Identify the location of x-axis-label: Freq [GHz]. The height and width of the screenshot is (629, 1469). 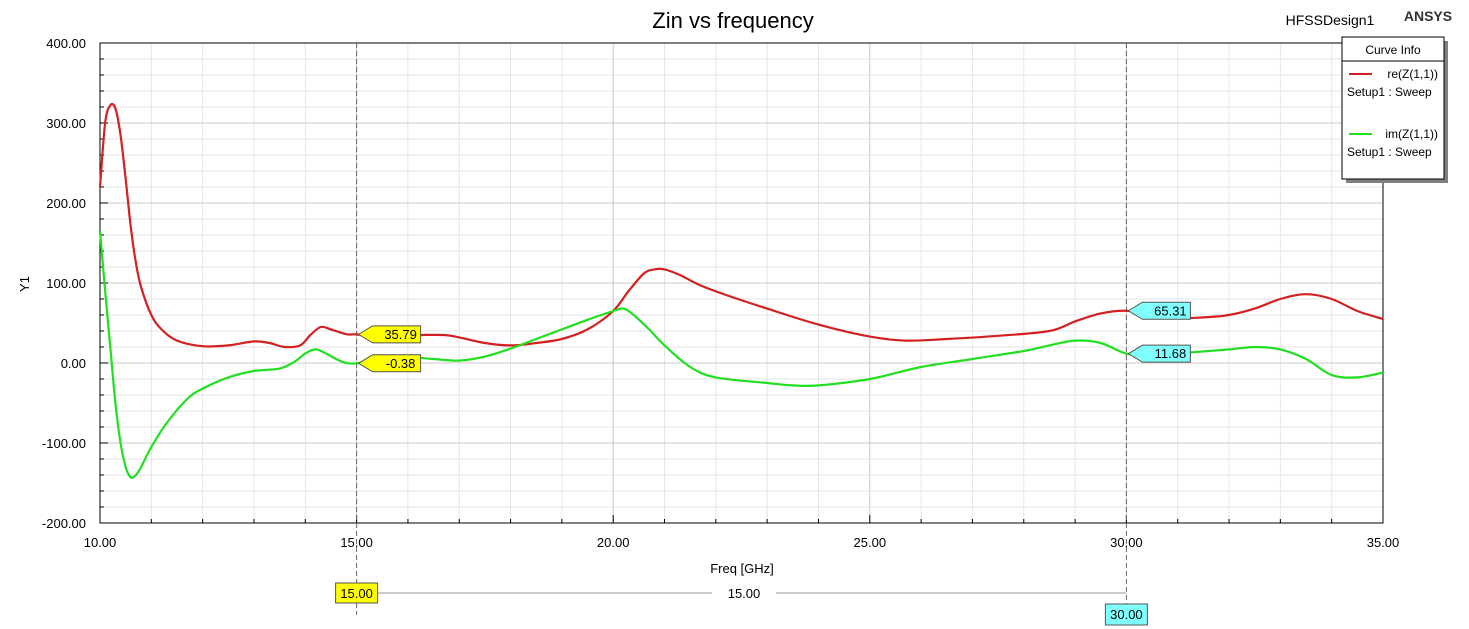
(742, 568).